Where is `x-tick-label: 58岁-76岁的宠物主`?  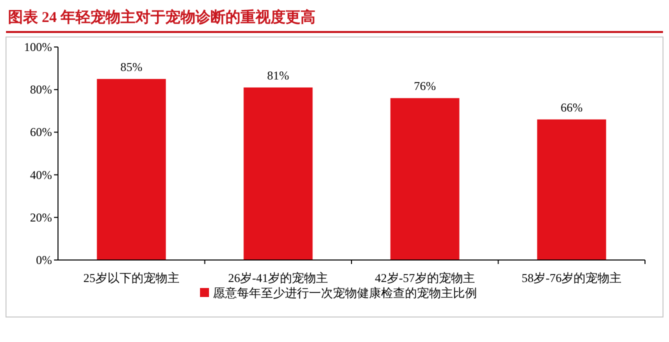
x-tick-label: 58岁-76岁的宠物主 is located at coordinates (572, 278).